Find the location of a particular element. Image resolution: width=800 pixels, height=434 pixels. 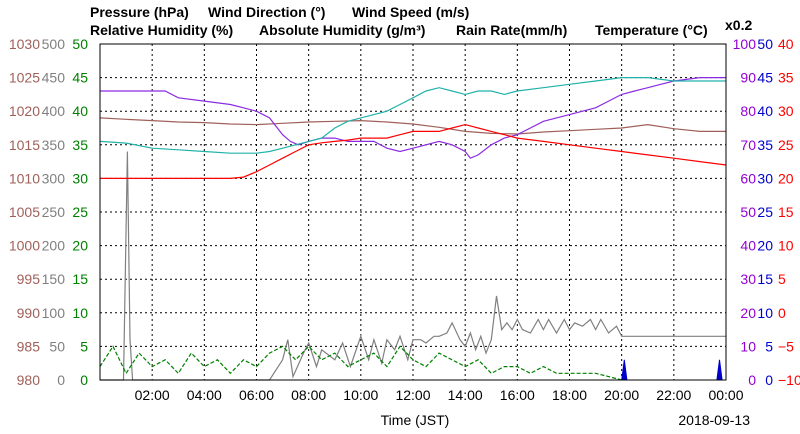

tick-rh: 30 is located at coordinates (748, 279).